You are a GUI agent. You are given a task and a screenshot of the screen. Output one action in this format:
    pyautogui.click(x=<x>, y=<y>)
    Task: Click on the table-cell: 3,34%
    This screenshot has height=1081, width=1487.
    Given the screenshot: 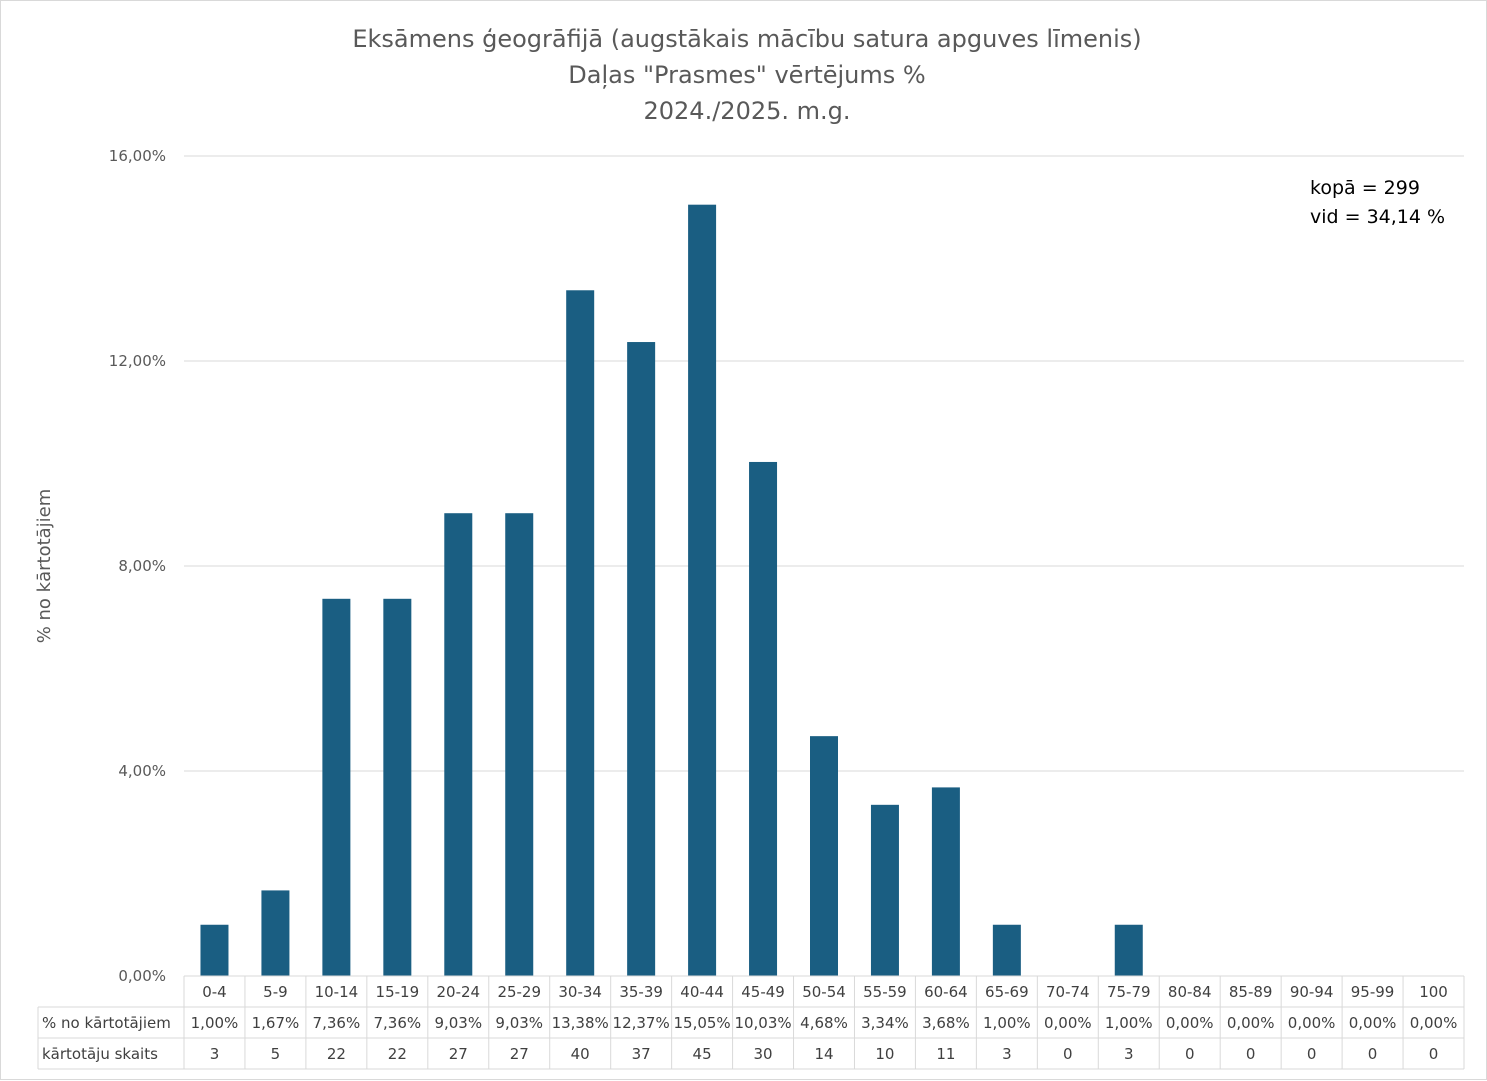 What is the action you would take?
    pyautogui.click(x=885, y=1023)
    